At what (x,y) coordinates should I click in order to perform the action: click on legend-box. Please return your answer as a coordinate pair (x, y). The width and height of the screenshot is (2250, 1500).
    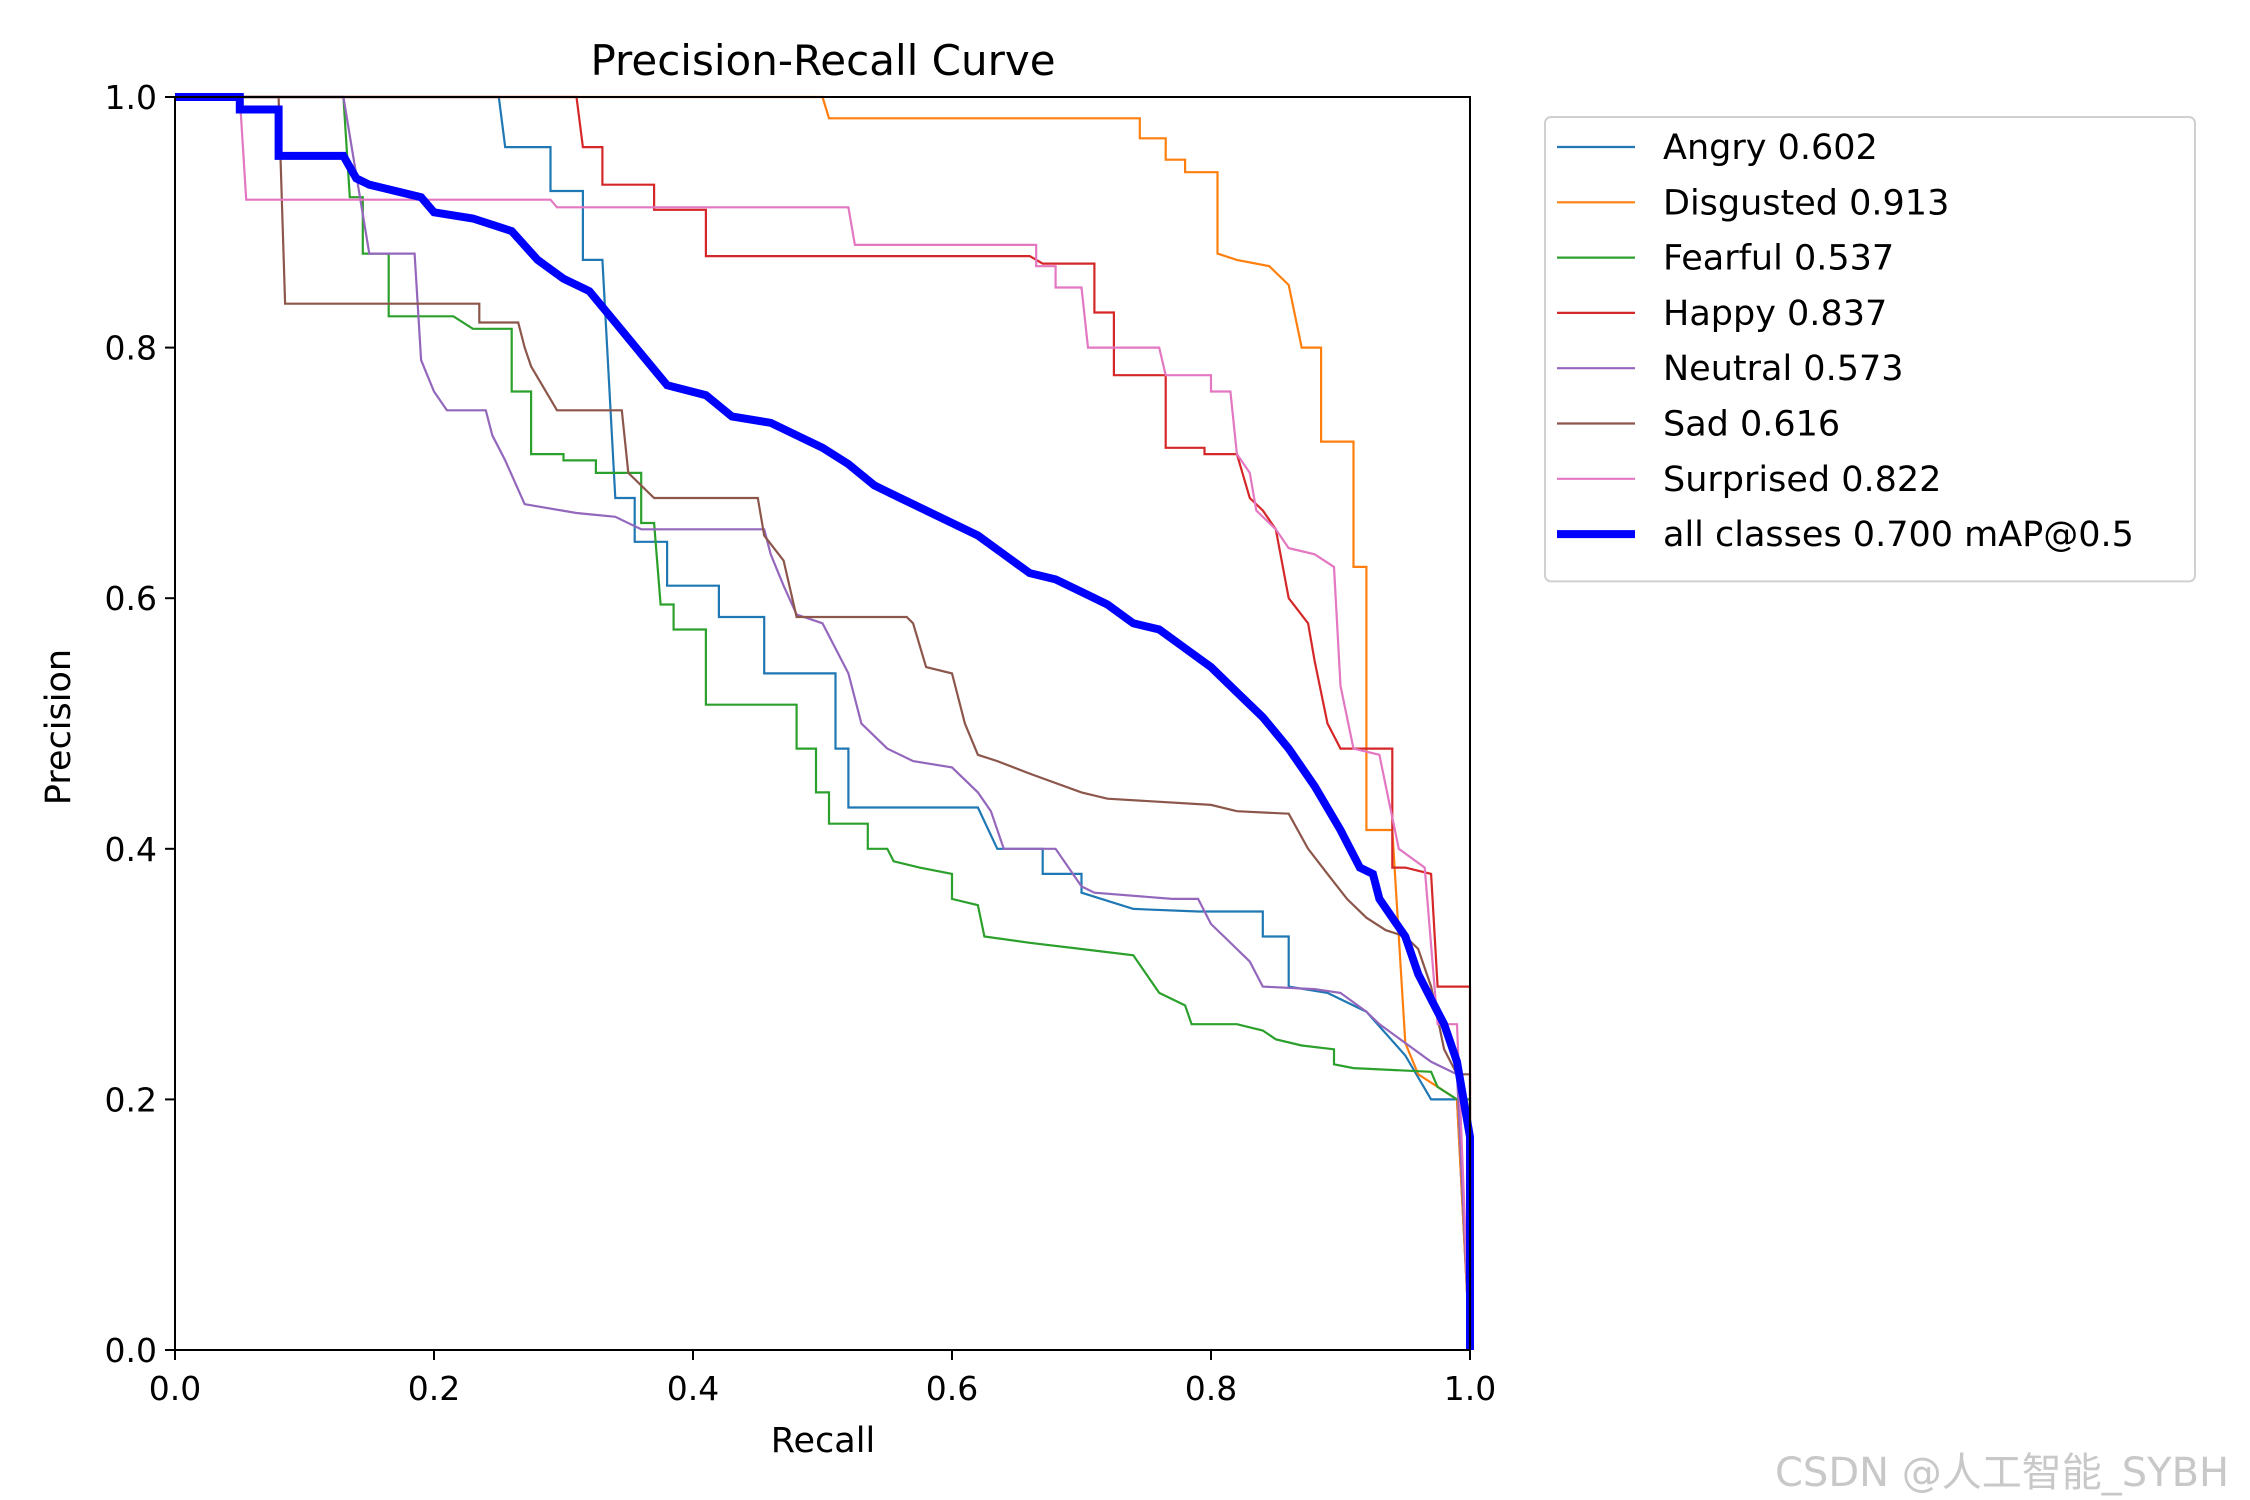
    Looking at the image, I should click on (1870, 349).